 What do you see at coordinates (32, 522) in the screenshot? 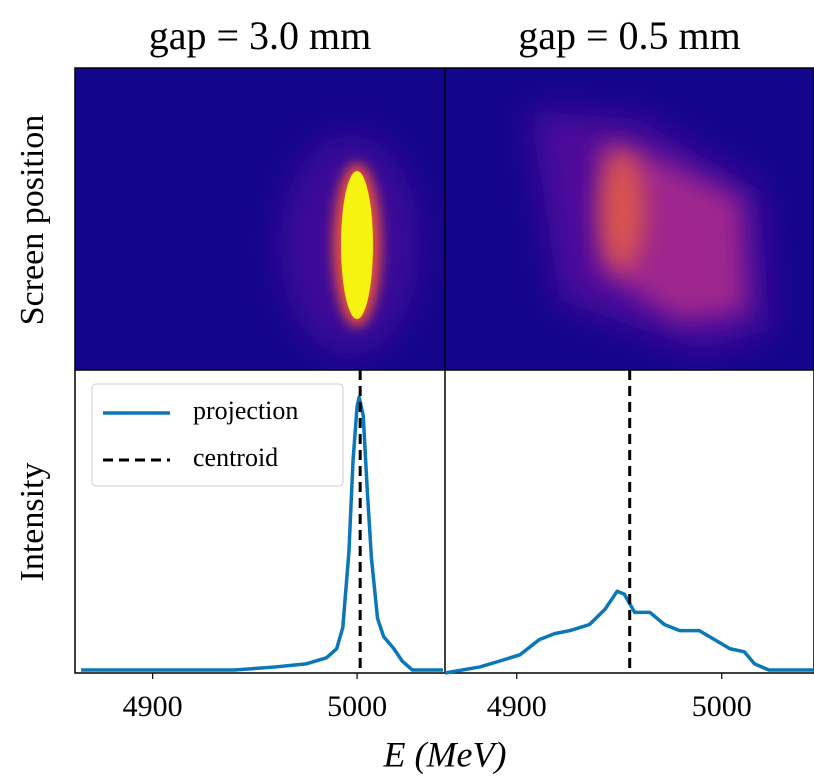
I see `y-axis-label: Intensity` at bounding box center [32, 522].